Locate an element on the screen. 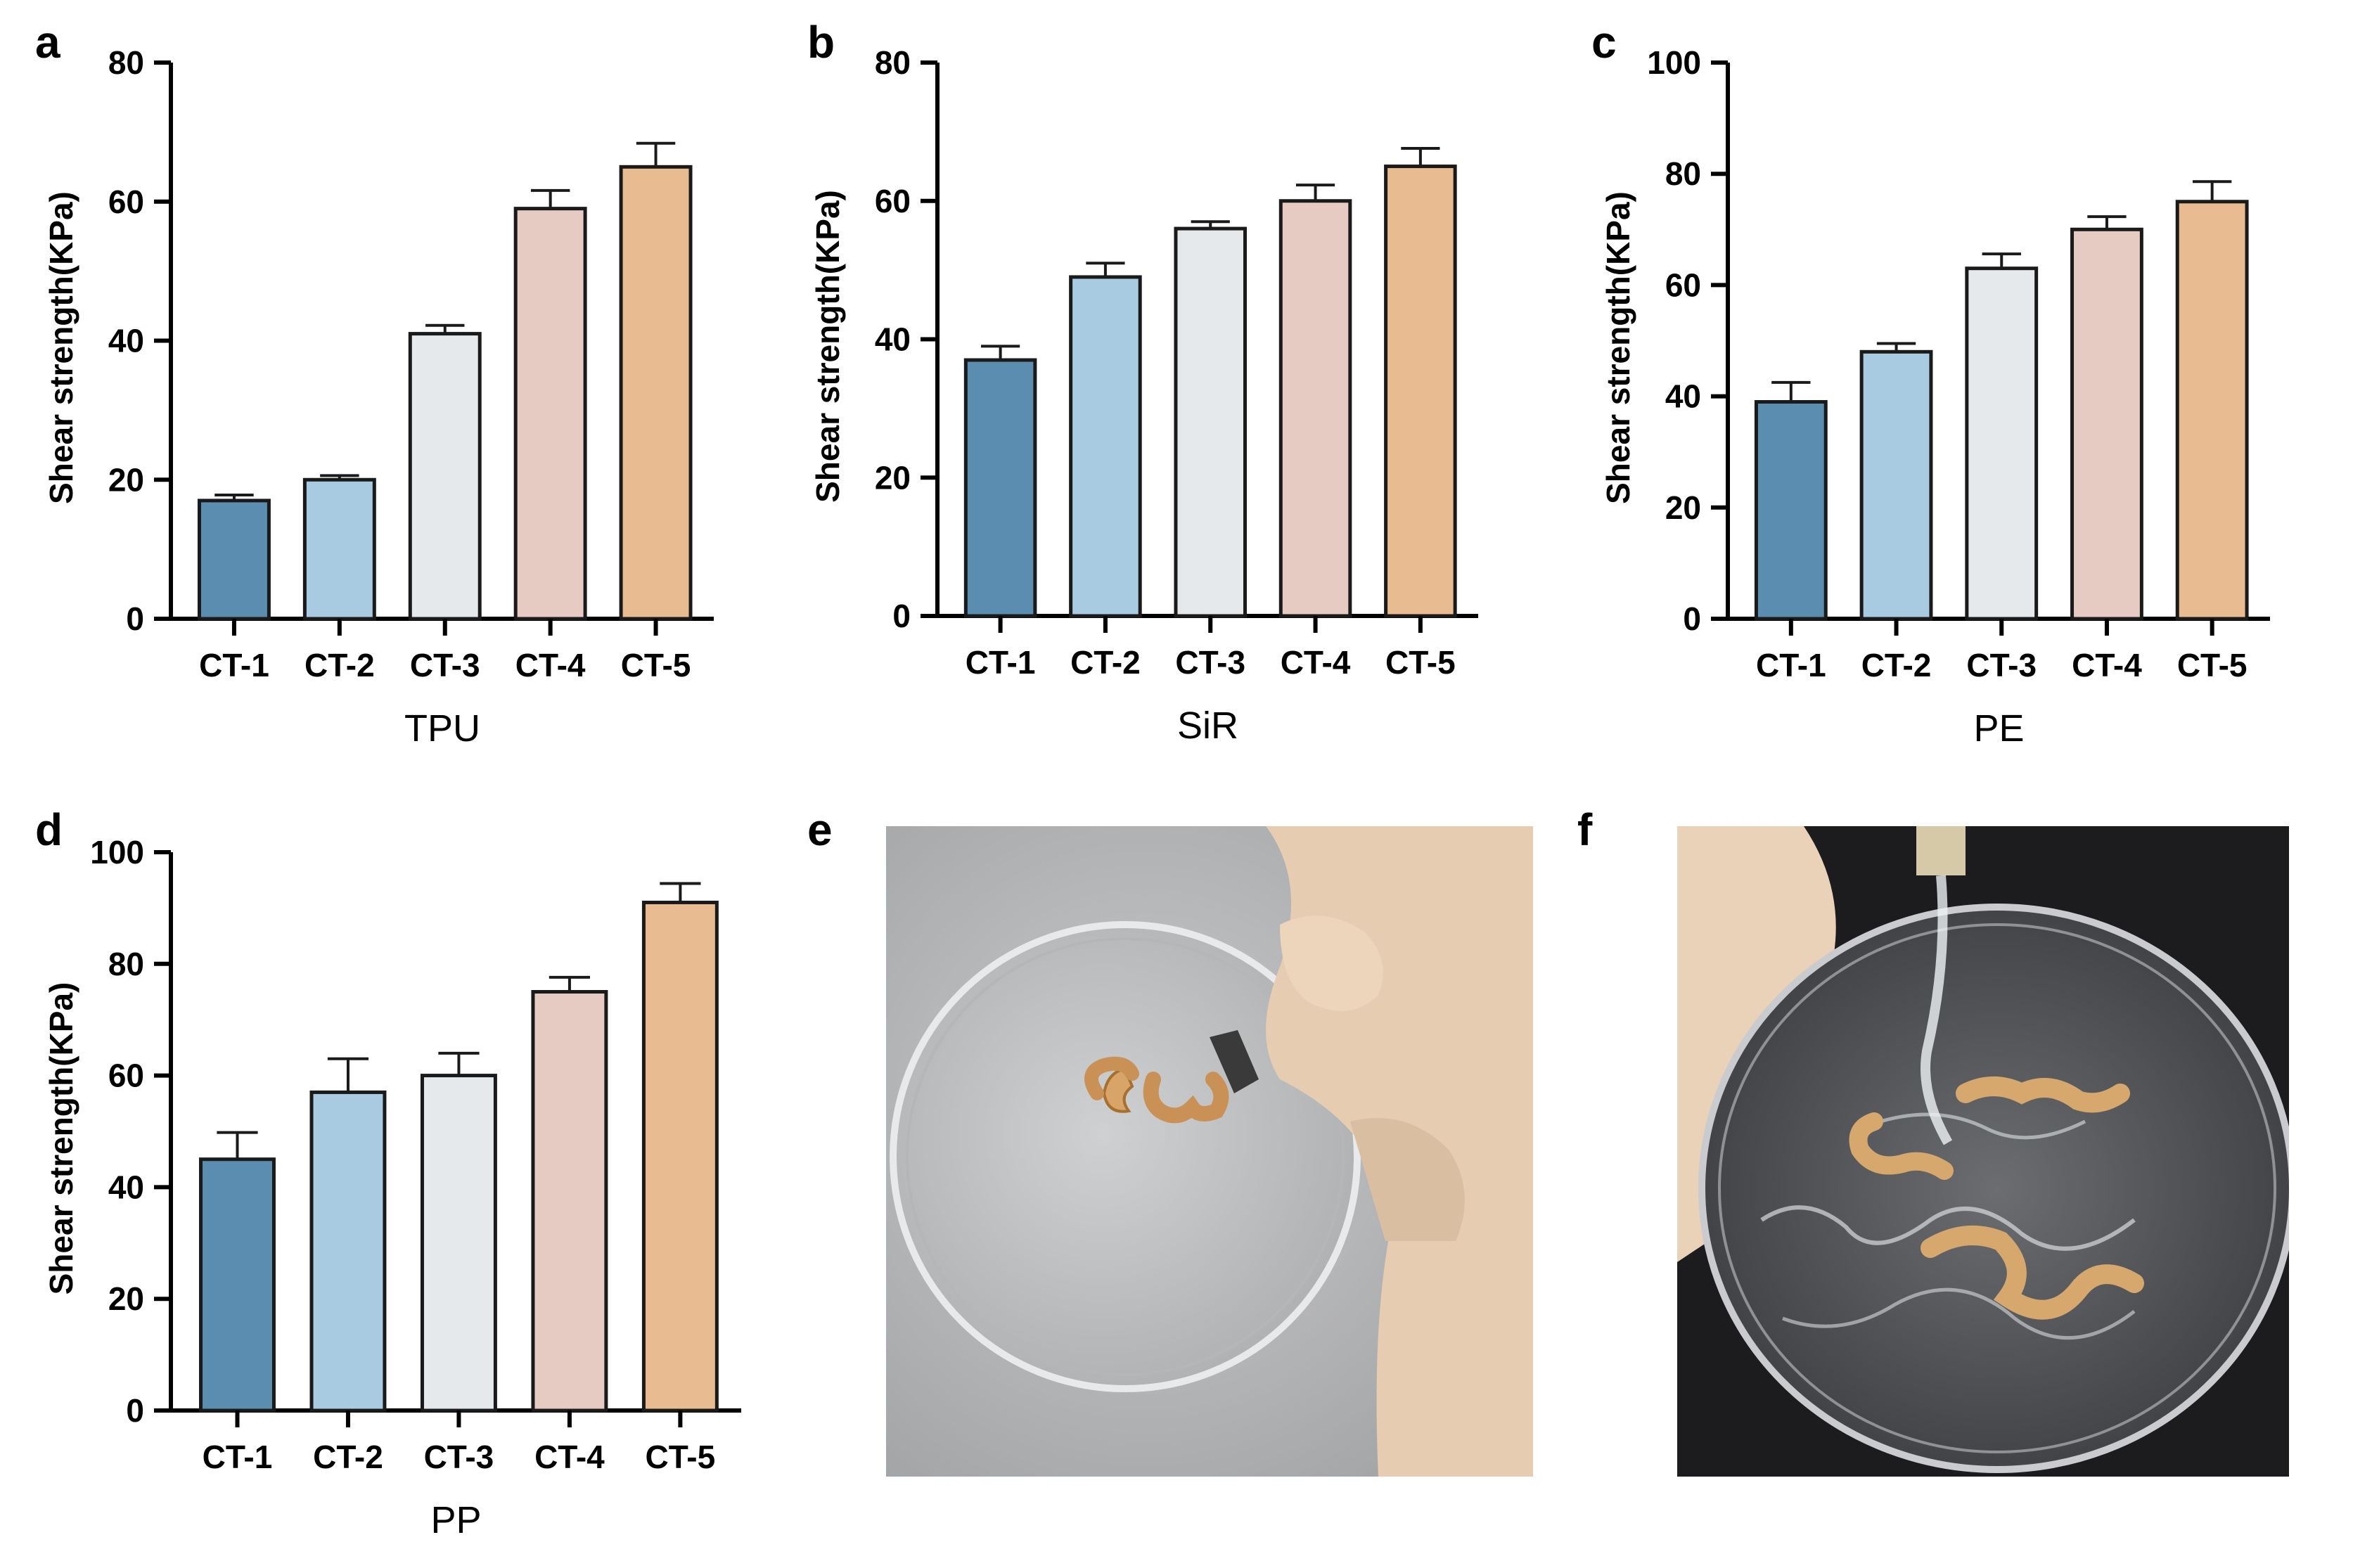 The image size is (2353, 1568). x-axis-label: TPU is located at coordinates (442, 728).